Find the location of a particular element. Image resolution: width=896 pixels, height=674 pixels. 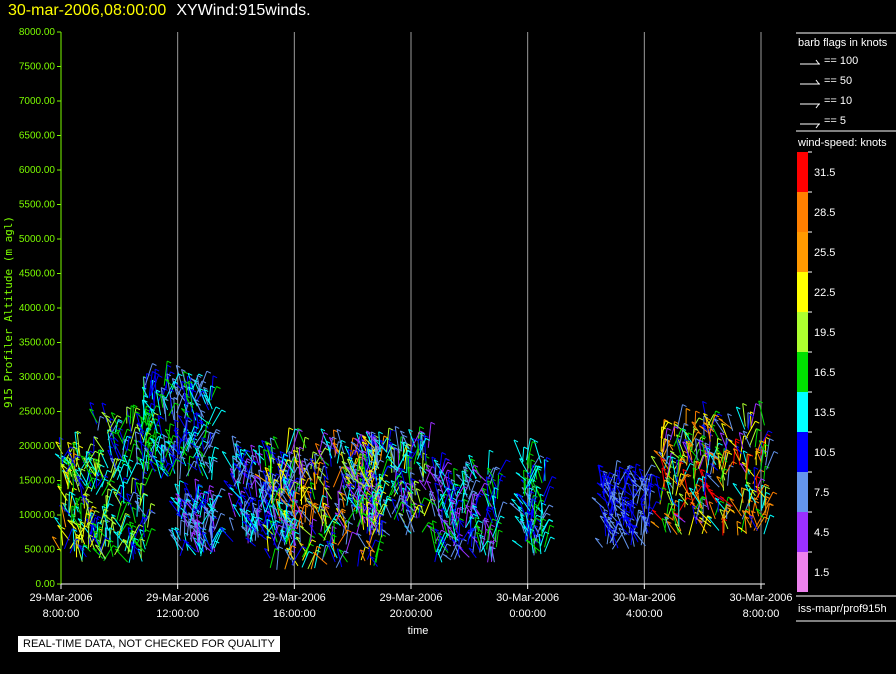

speed-legend-label: 22.5 is located at coordinates (824, 293).